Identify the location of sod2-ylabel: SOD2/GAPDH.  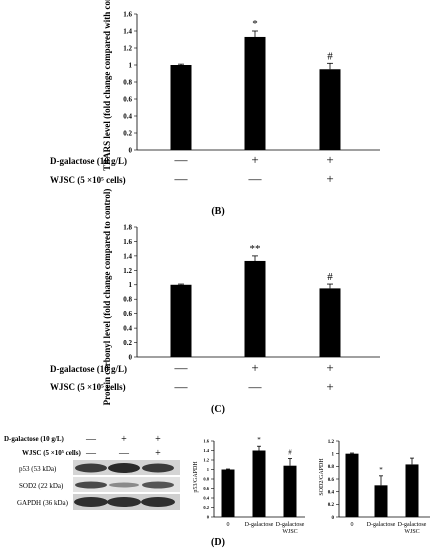
(322, 477).